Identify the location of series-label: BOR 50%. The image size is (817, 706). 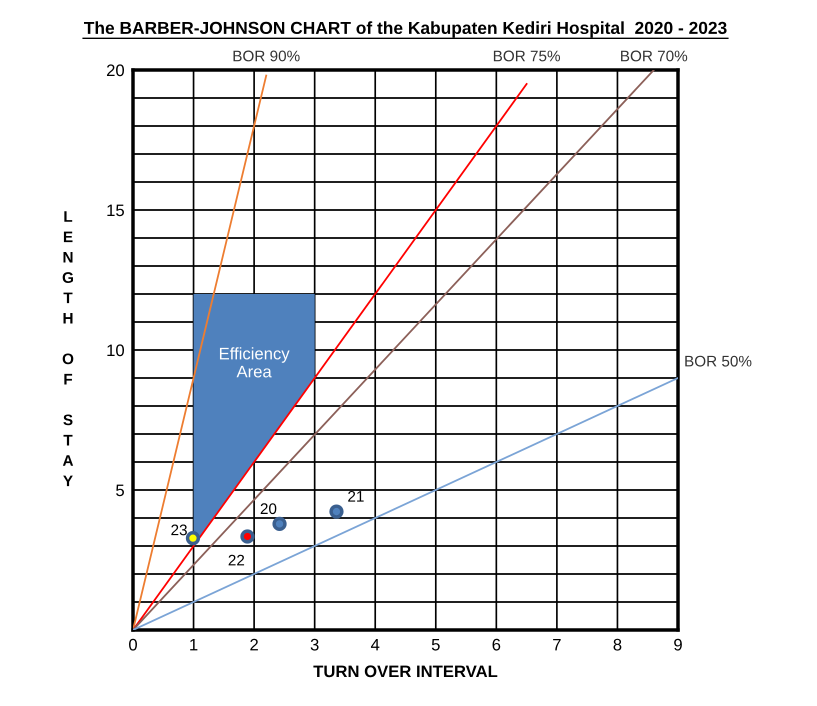
(718, 361).